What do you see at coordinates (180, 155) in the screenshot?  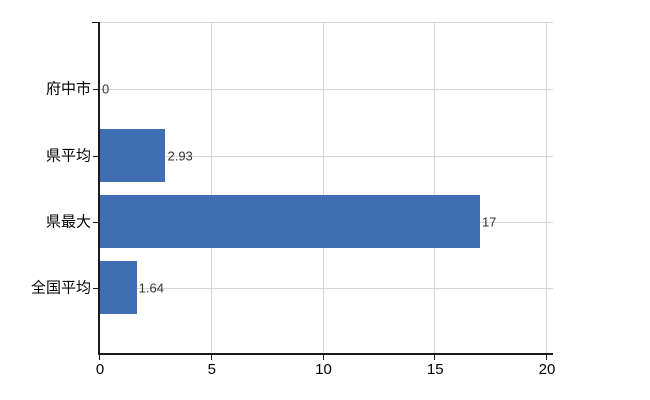 I see `value-label: 2.93` at bounding box center [180, 155].